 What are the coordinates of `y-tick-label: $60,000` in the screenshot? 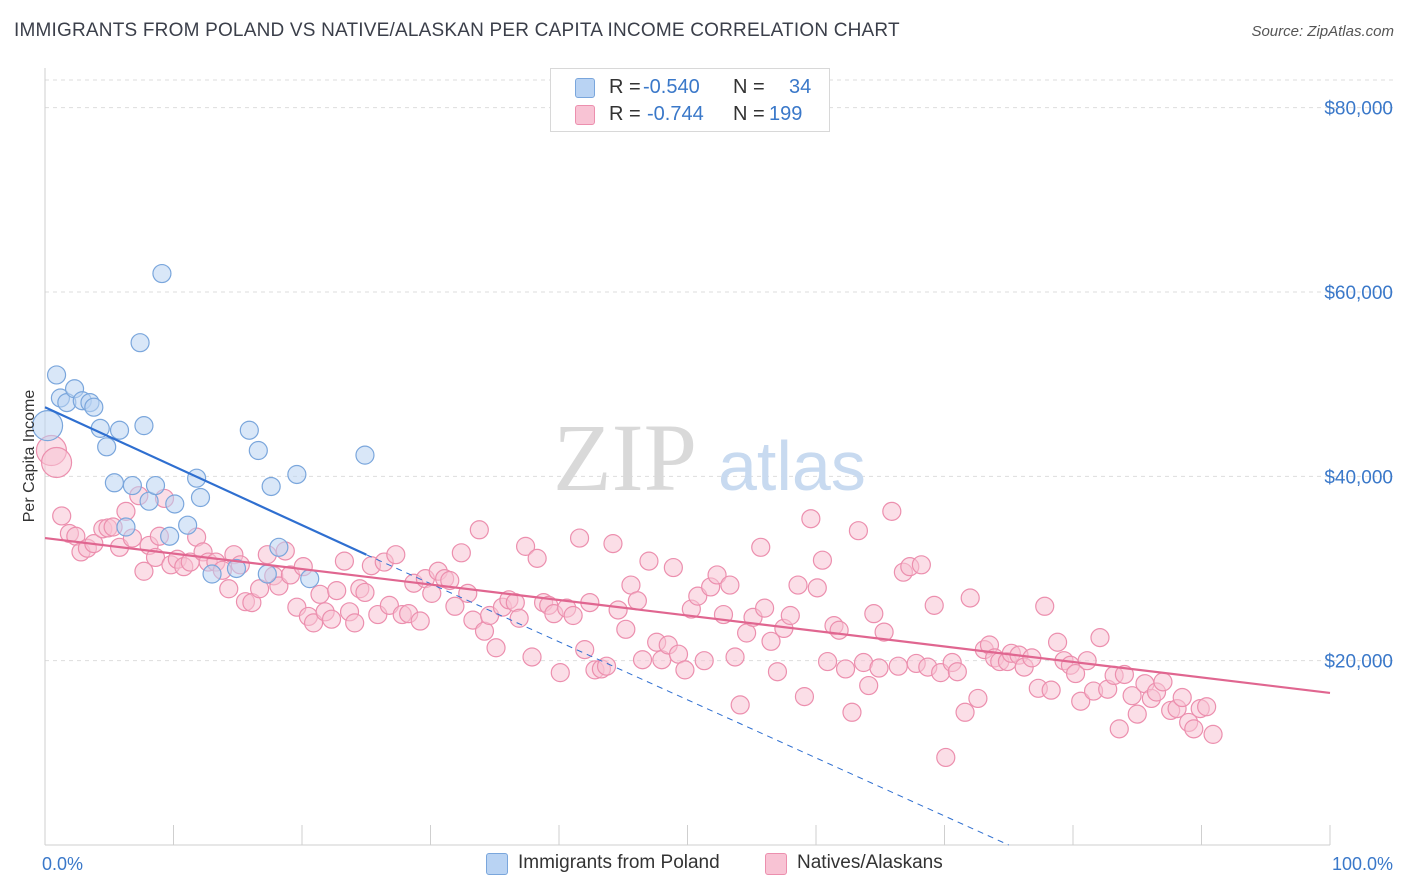 It's located at (1358, 293).